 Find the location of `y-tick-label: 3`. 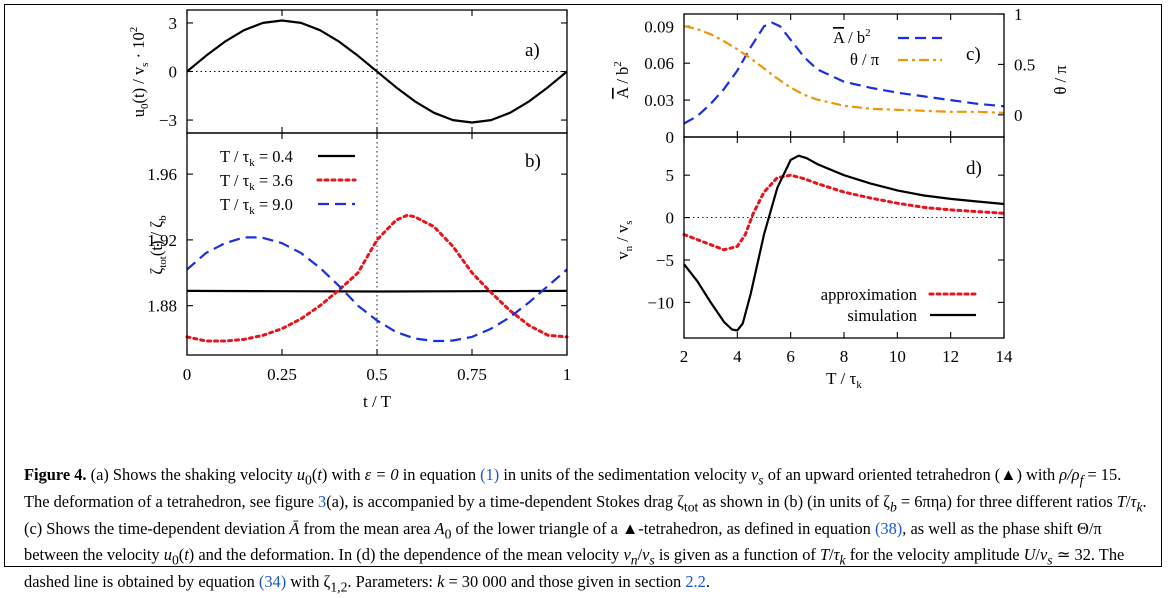

y-tick-label: 3 is located at coordinates (173, 23).